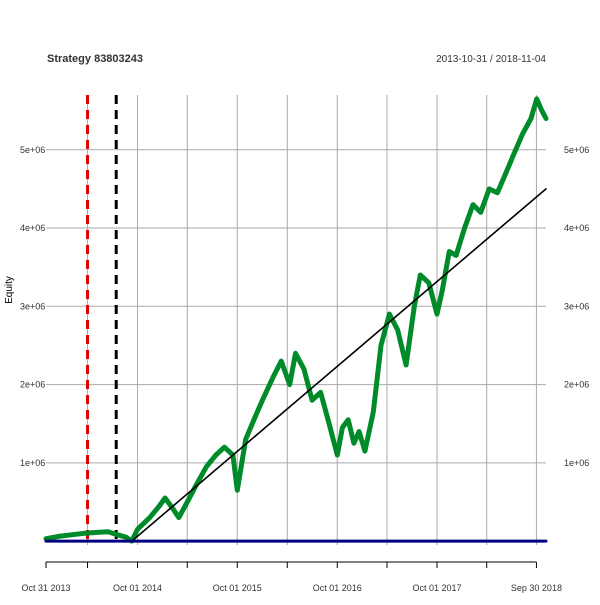  I want to click on y-tick-label-right: 1e+06, so click(576, 463).